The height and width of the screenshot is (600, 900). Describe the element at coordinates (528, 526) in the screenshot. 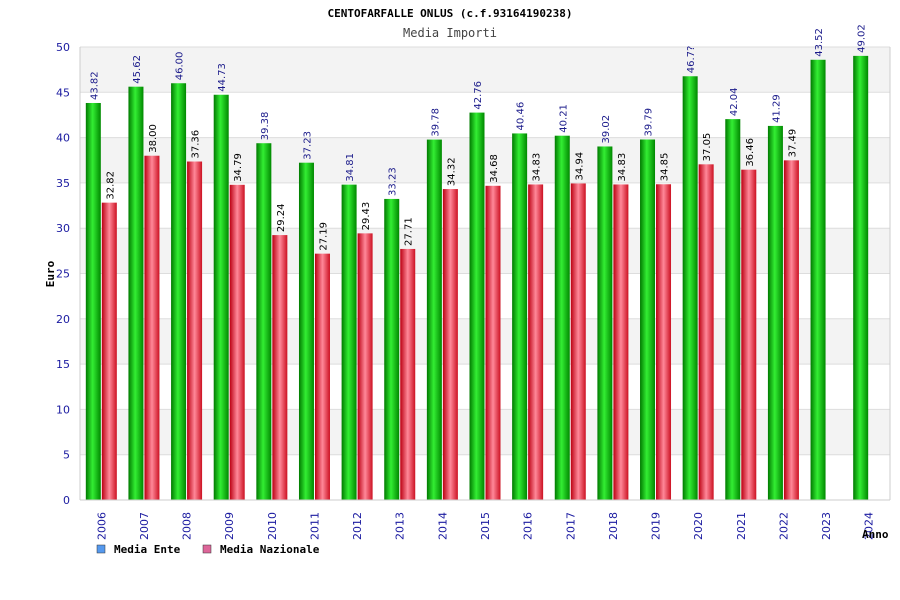

I see `x-tick-label: 2016` at that location.